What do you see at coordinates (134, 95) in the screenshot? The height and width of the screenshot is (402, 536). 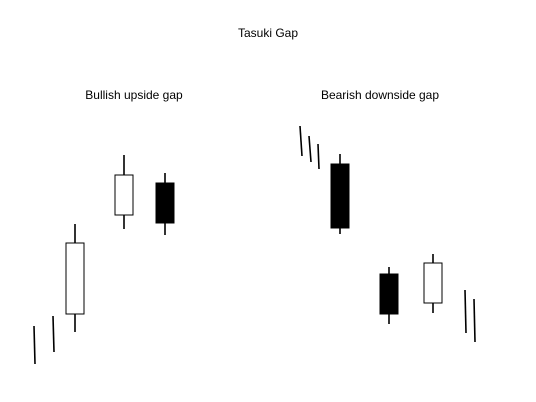 I see `bullish-panel-label: Bullish upside gap` at bounding box center [134, 95].